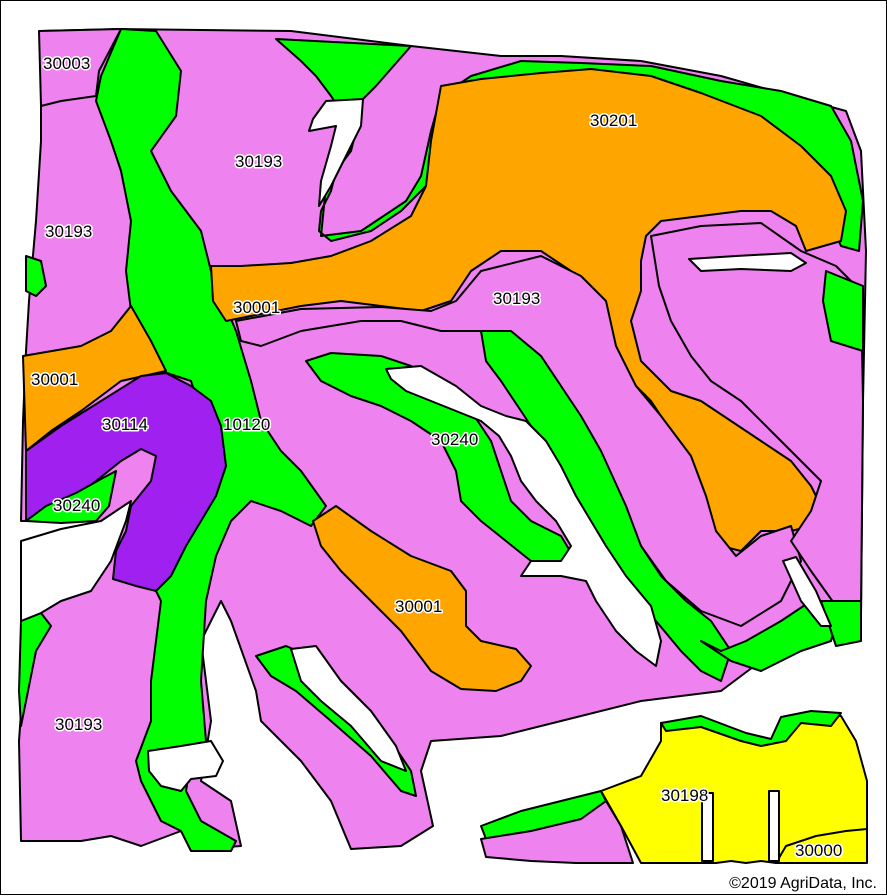 The image size is (887, 896). Describe the element at coordinates (54, 379) in the screenshot. I see `label-30001-left: 30001` at that location.